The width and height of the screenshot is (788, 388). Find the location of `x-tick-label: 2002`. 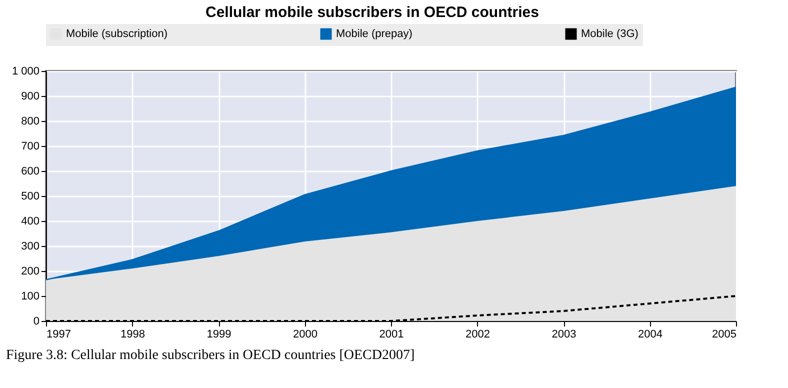

x-tick-label: 2002 is located at coordinates (478, 334).